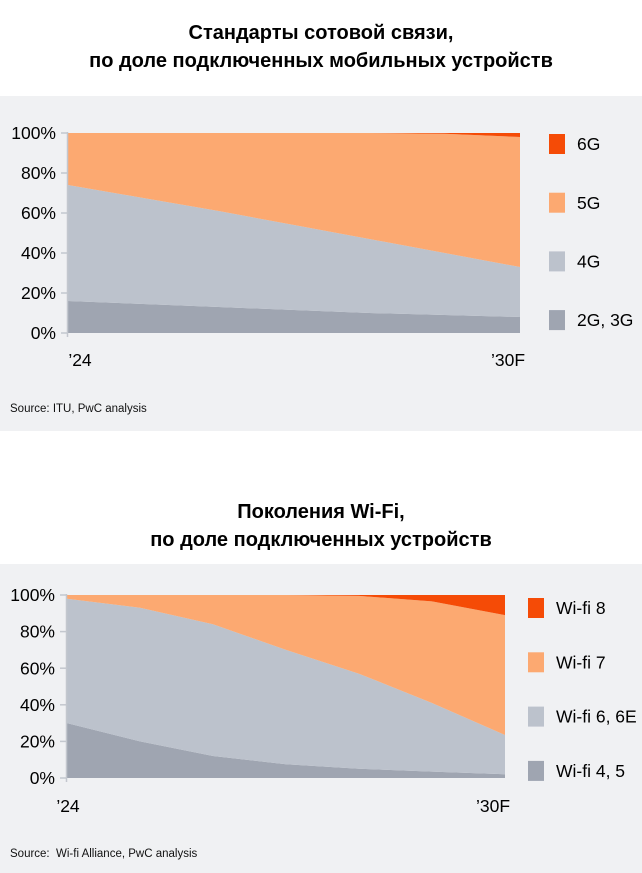  Describe the element at coordinates (588, 203) in the screenshot. I see `legend-label: 5G` at that location.